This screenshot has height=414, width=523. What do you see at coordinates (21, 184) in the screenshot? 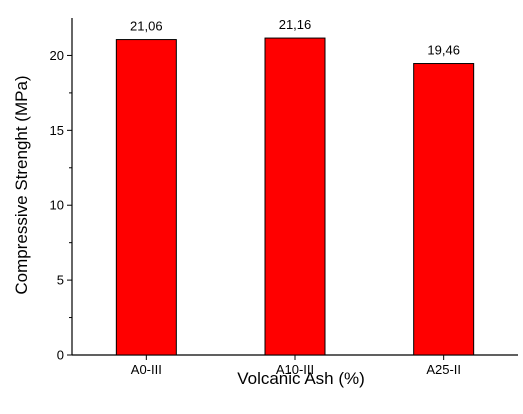
I see `y-axis-title: Compressive Strenght (MPa)` at bounding box center [21, 184].